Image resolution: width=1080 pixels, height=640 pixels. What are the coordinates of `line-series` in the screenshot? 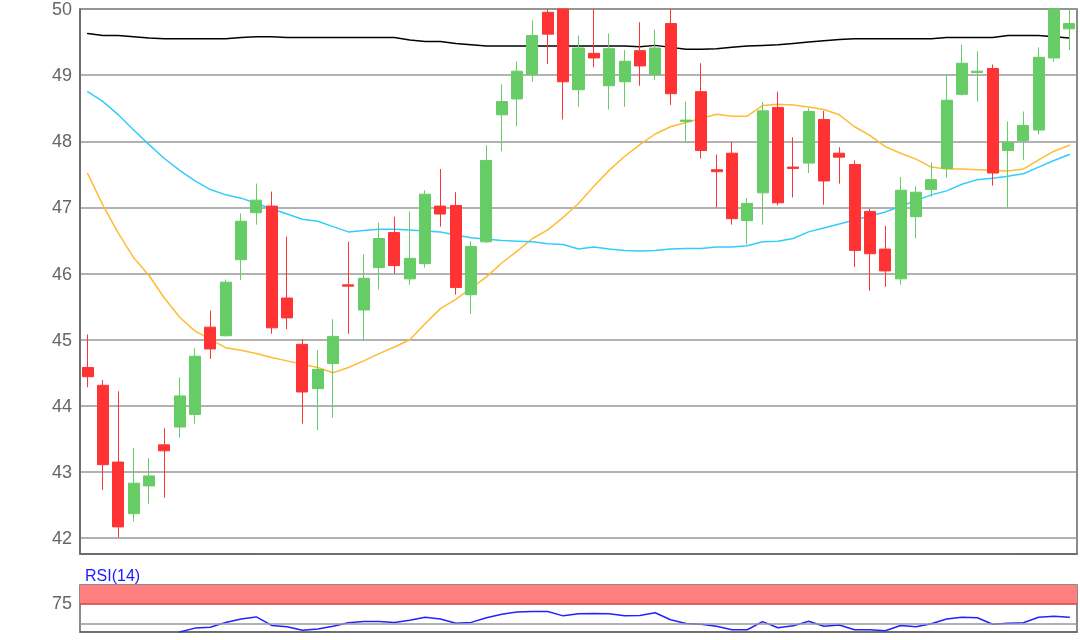 It's located at (578, 41).